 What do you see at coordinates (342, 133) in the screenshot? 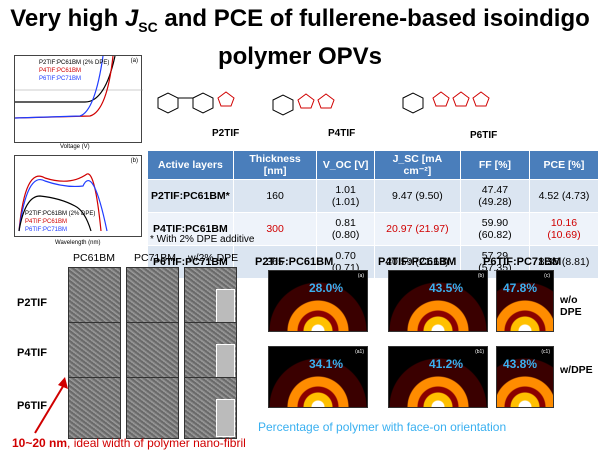
I see `structure-label: P4TIF` at bounding box center [342, 133].